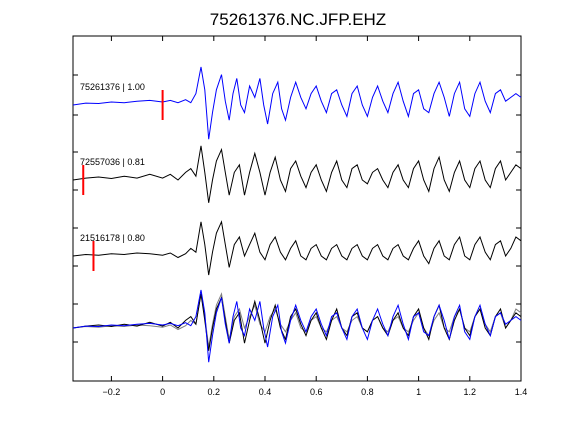 Image resolution: width=576 pixels, height=432 pixels. I want to click on x-tick-label: 1, so click(418, 392).